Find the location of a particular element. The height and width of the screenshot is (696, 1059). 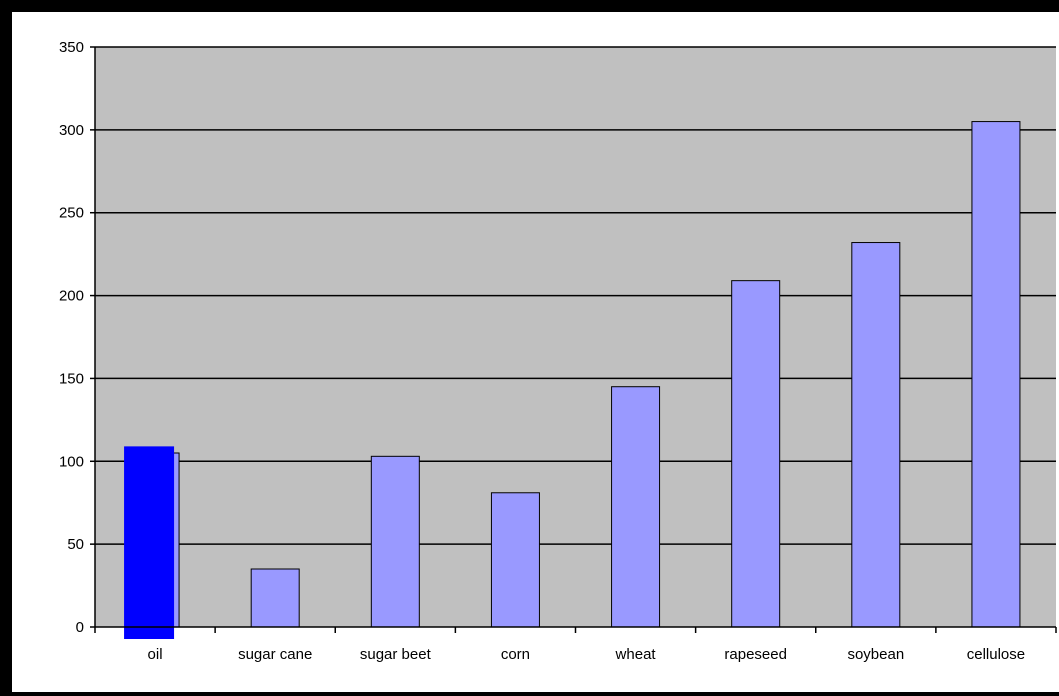

bar-sugar-beet is located at coordinates (395, 541).